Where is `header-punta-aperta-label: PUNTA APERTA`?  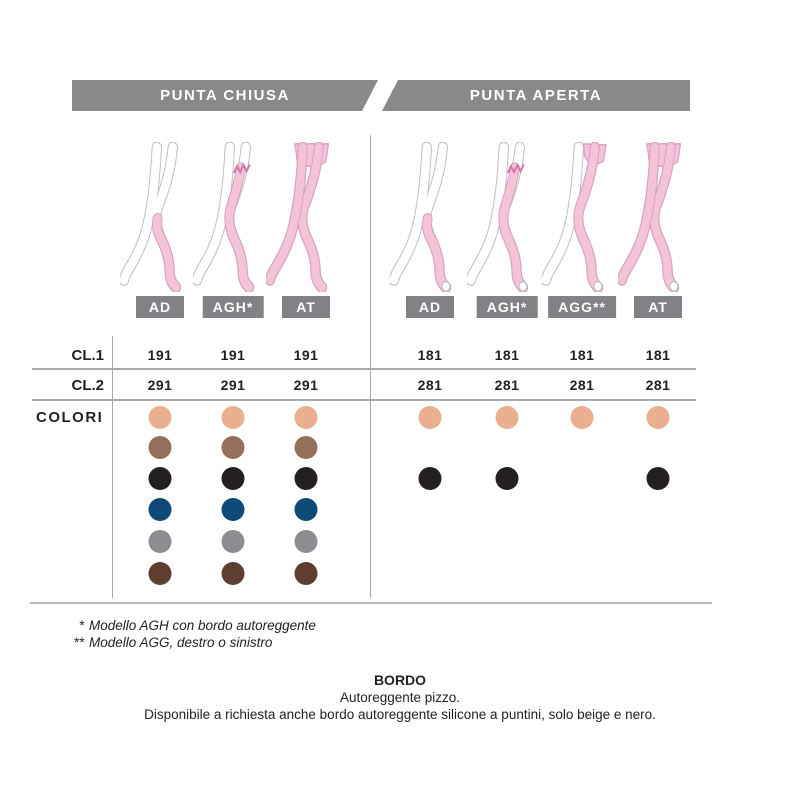
header-punta-aperta-label: PUNTA APERTA is located at coordinates (536, 95).